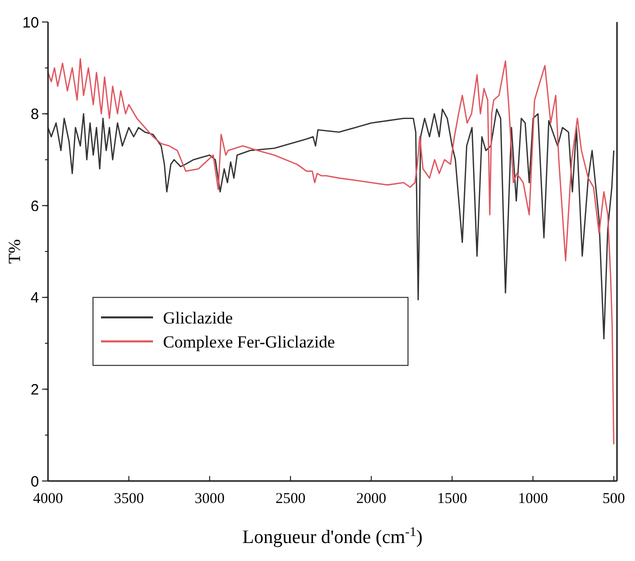 This screenshot has height=561, width=635. Describe the element at coordinates (209, 499) in the screenshot. I see `x-tick-label: 3000` at that location.